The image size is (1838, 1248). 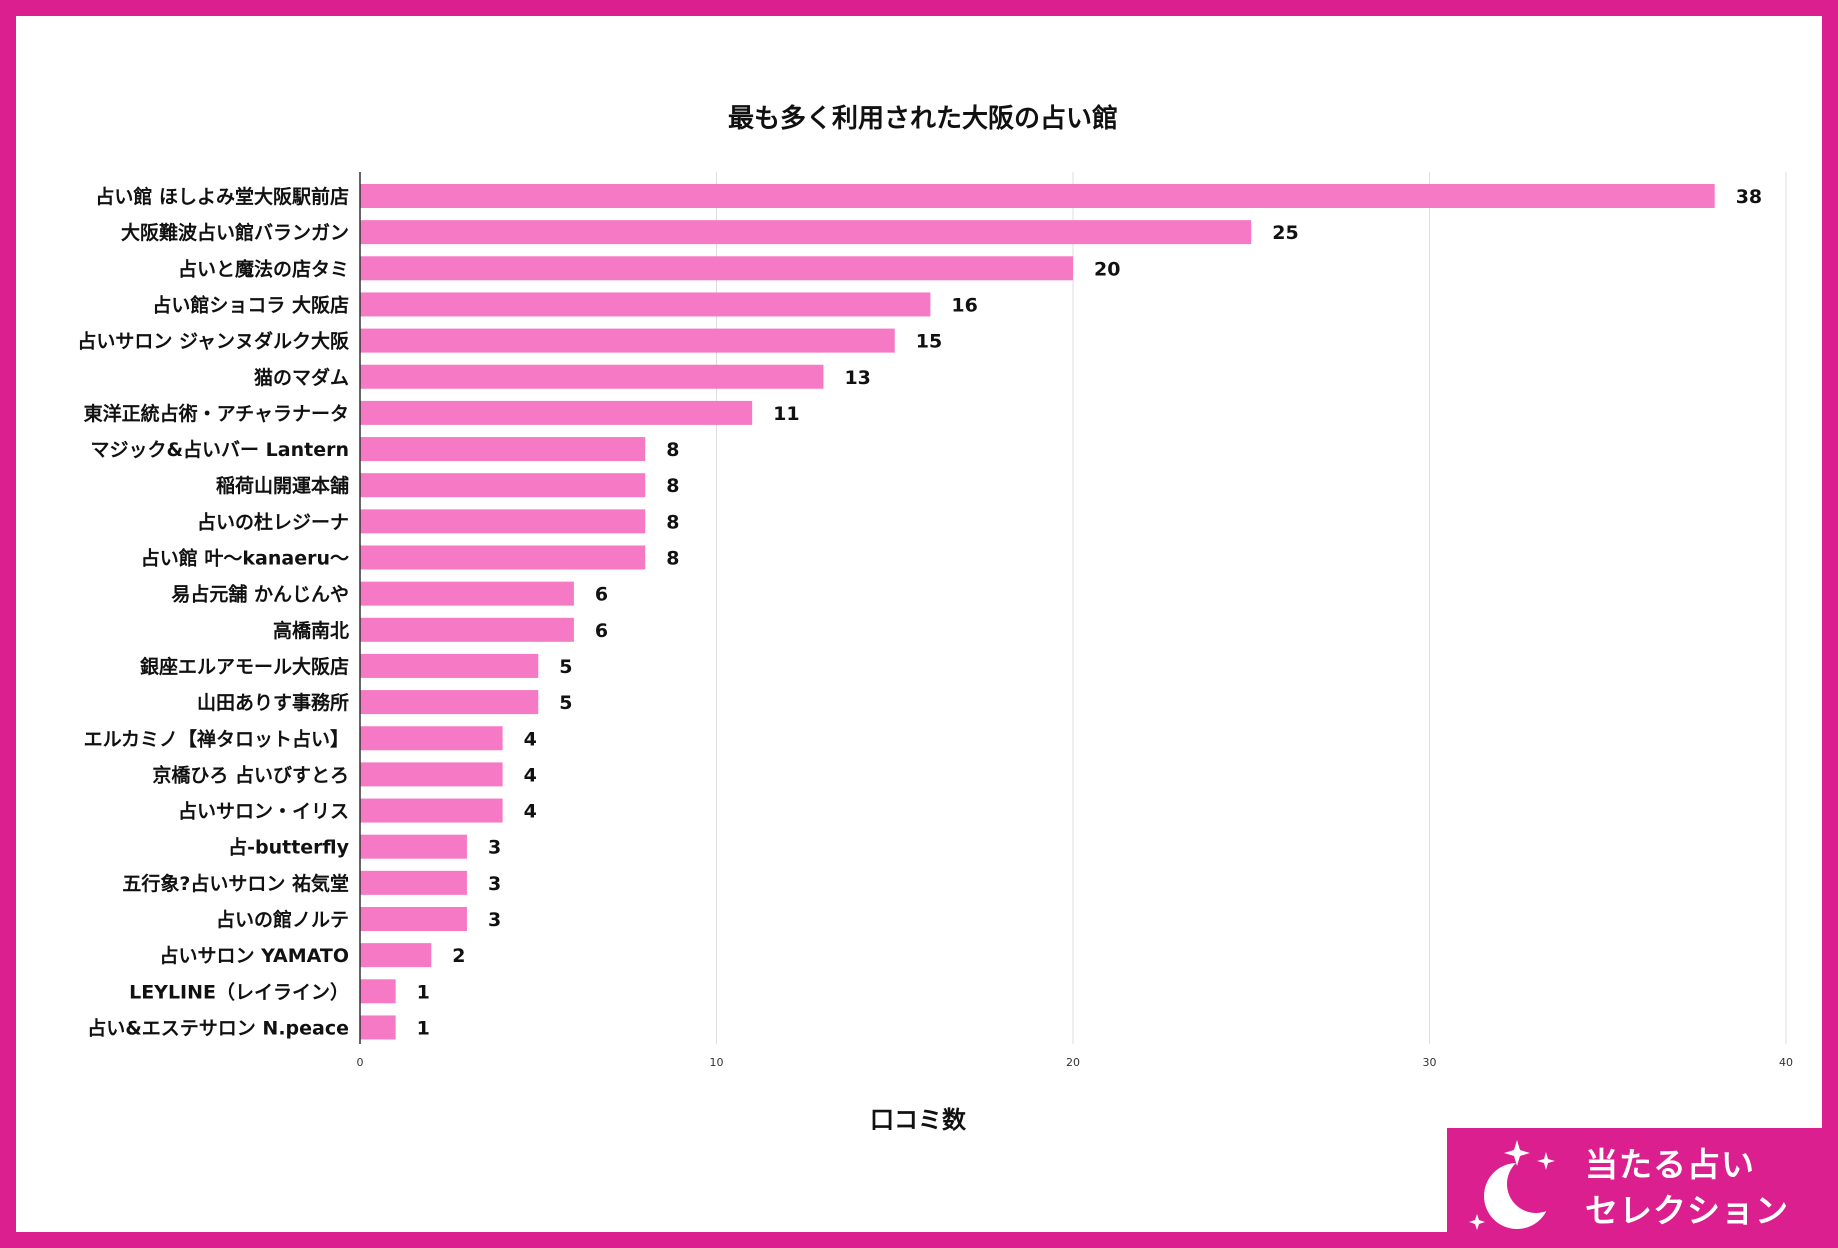 I want to click on data-label: 25, so click(x=1285, y=233).